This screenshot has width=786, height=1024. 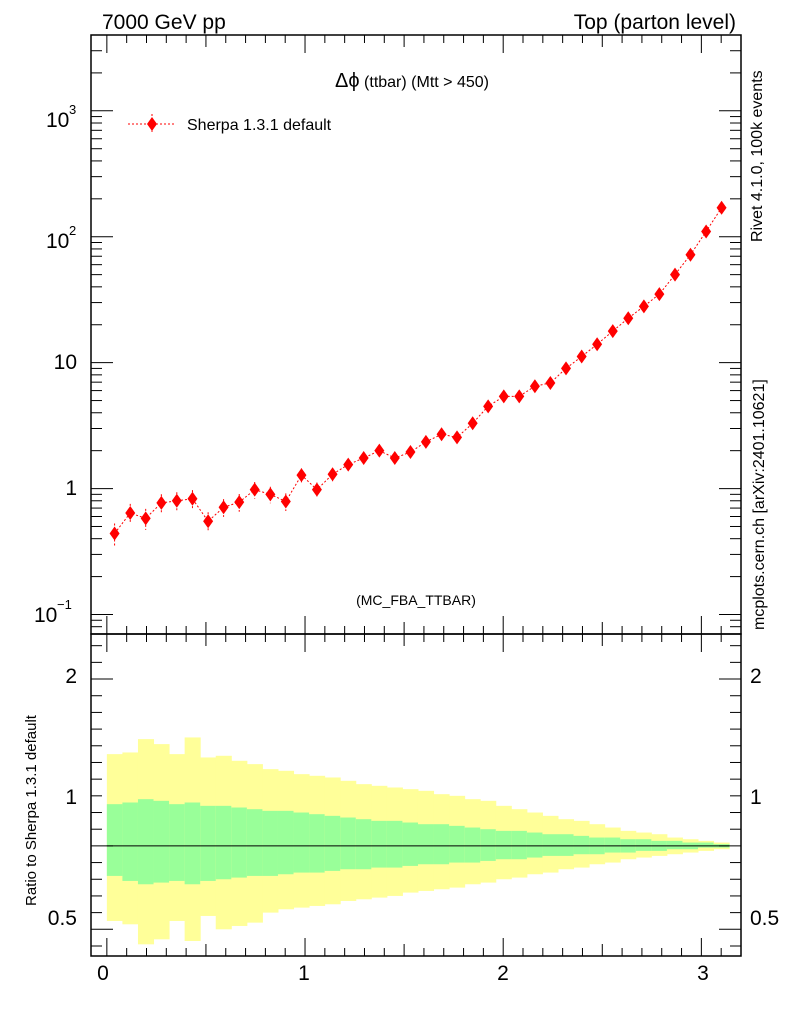 What do you see at coordinates (64, 604) in the screenshot?
I see `main-ytick-exp-0.1: −1` at bounding box center [64, 604].